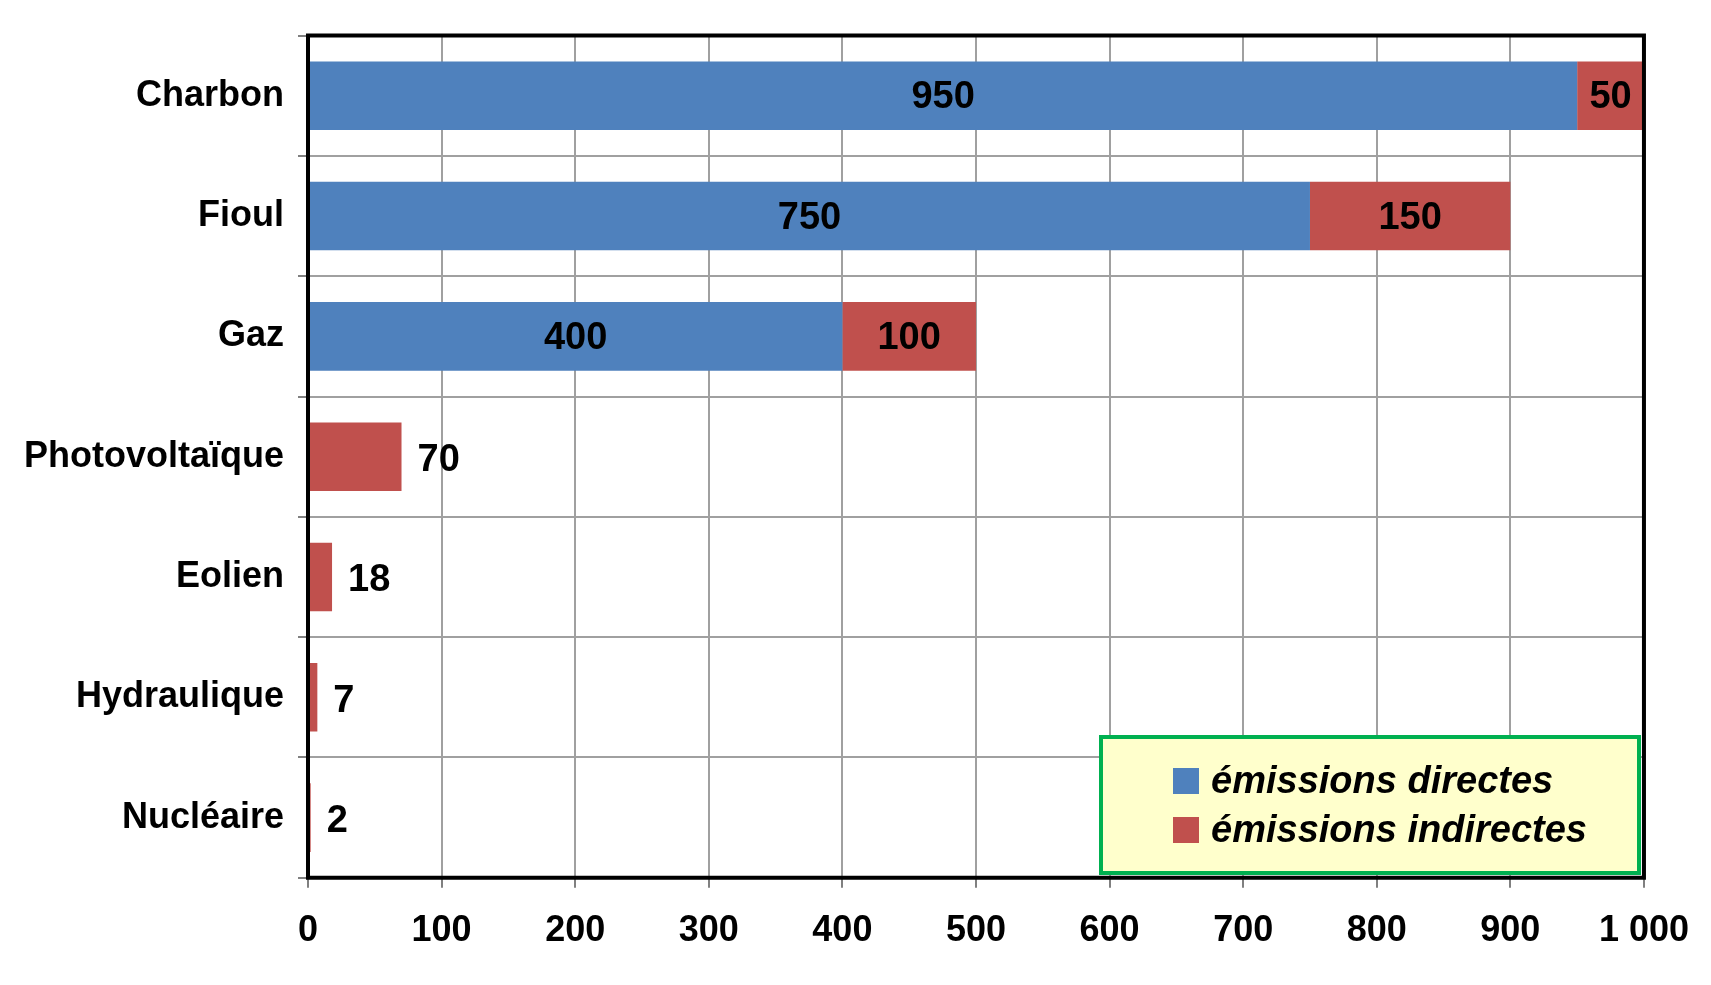 The image size is (1711, 985). Describe the element at coordinates (154, 454) in the screenshot. I see `y-tick-label: Photovoltaïque` at that location.